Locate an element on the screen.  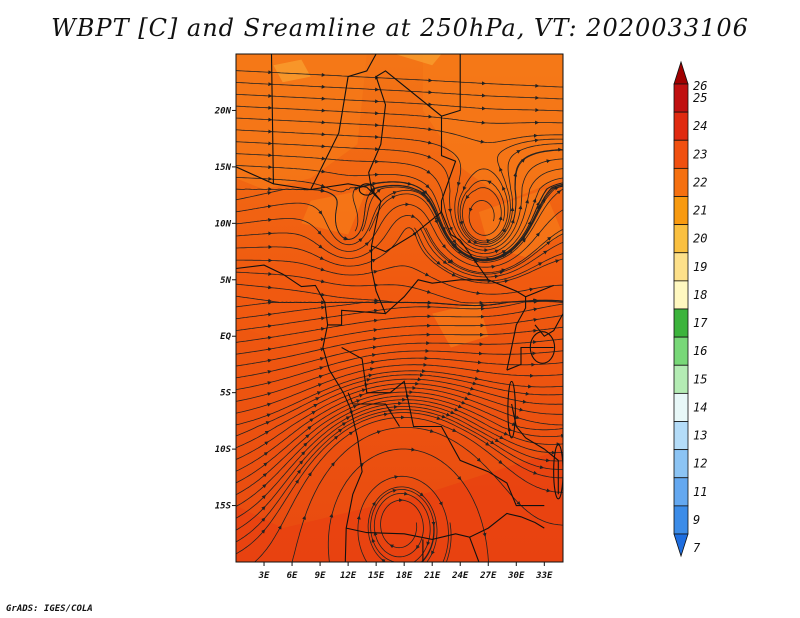
lake-outline is located at coordinates (542, 347).